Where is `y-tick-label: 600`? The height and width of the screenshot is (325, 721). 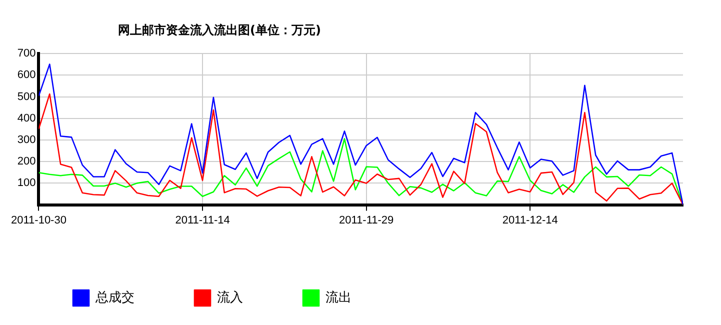 y-tick-label: 600 is located at coordinates (26, 75).